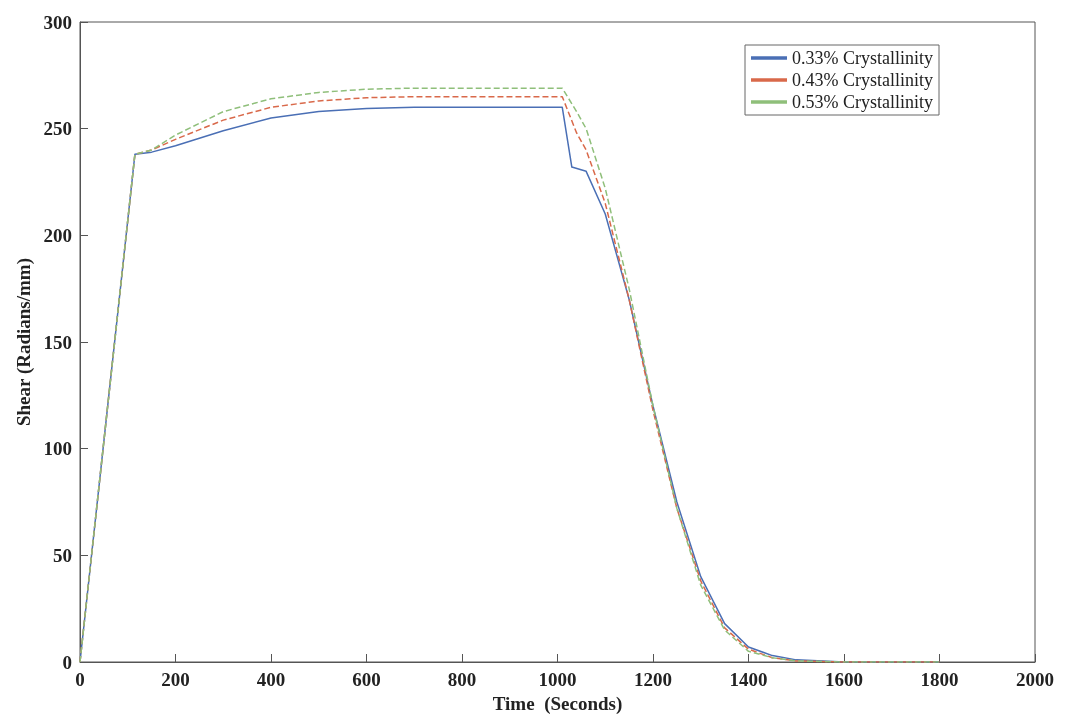 The width and height of the screenshot is (1089, 719). I want to click on x-tick-label: 400, so click(271, 679).